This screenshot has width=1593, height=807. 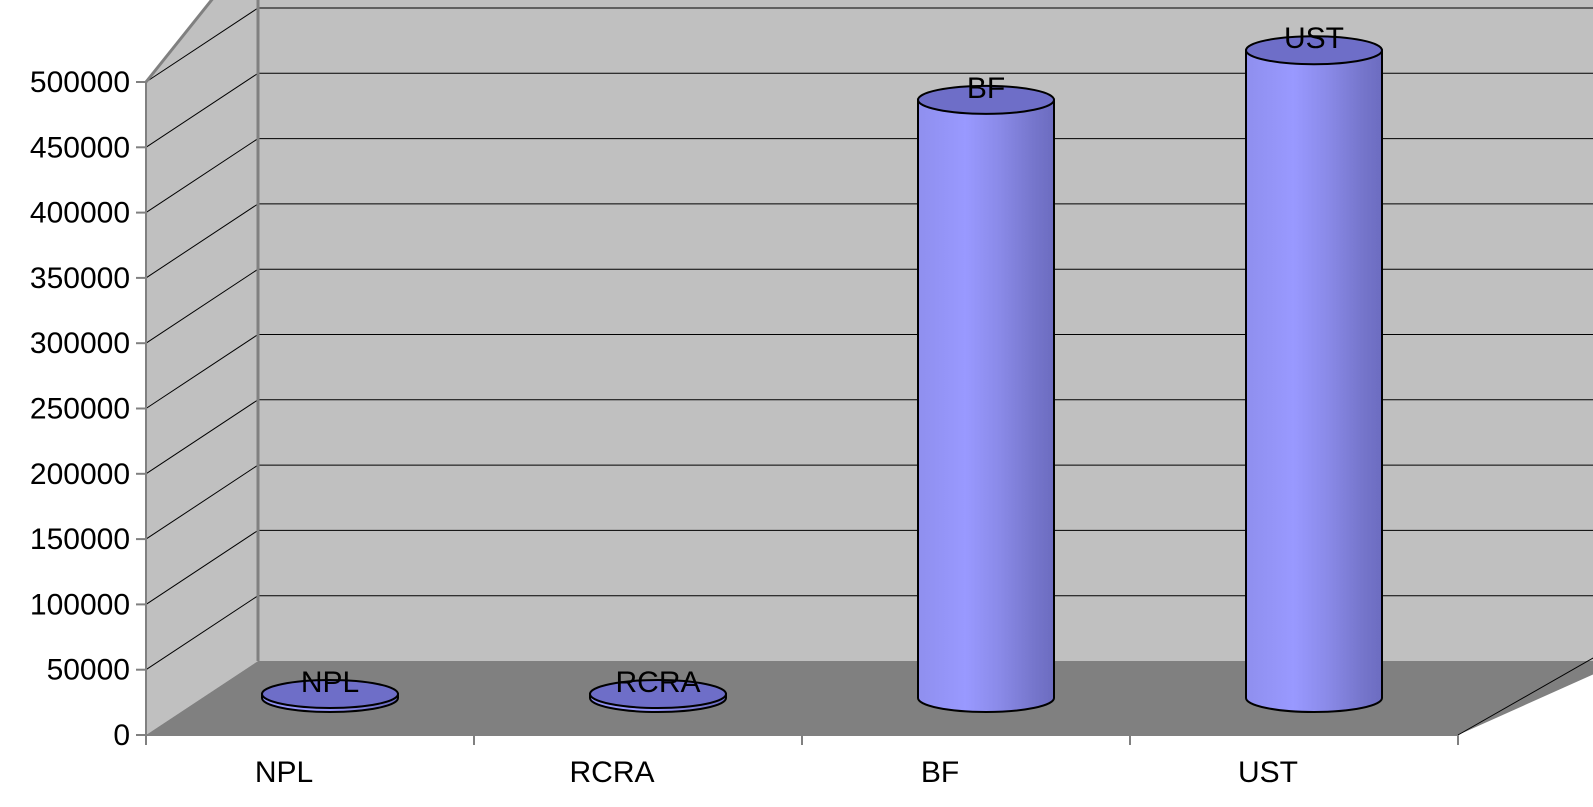 What do you see at coordinates (776, 772) in the screenshot?
I see `x-axis-tick-labels: NPL RCRA BF UST` at bounding box center [776, 772].